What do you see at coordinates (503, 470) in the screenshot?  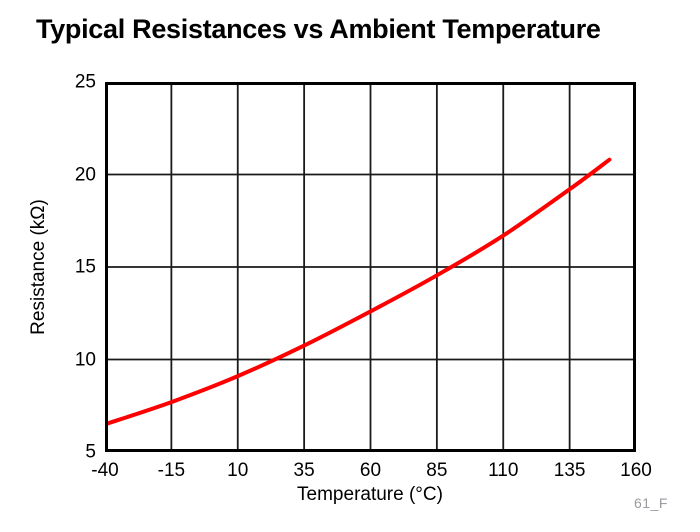 I see `x-tick-label: 110` at bounding box center [503, 470].